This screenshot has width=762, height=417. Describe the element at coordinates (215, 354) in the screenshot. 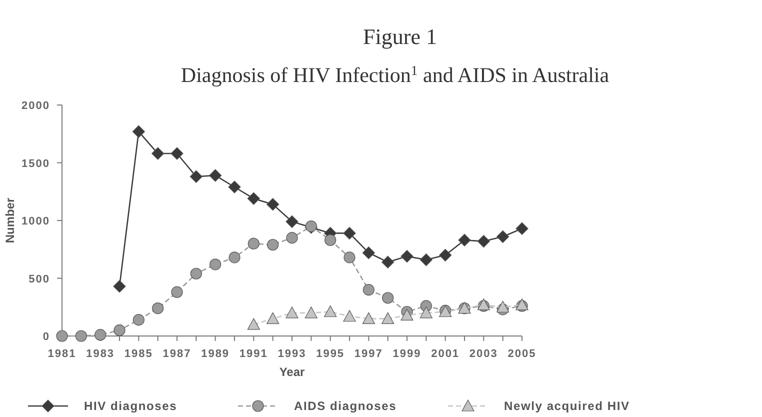

I see `x-tick-label: 1989` at that location.